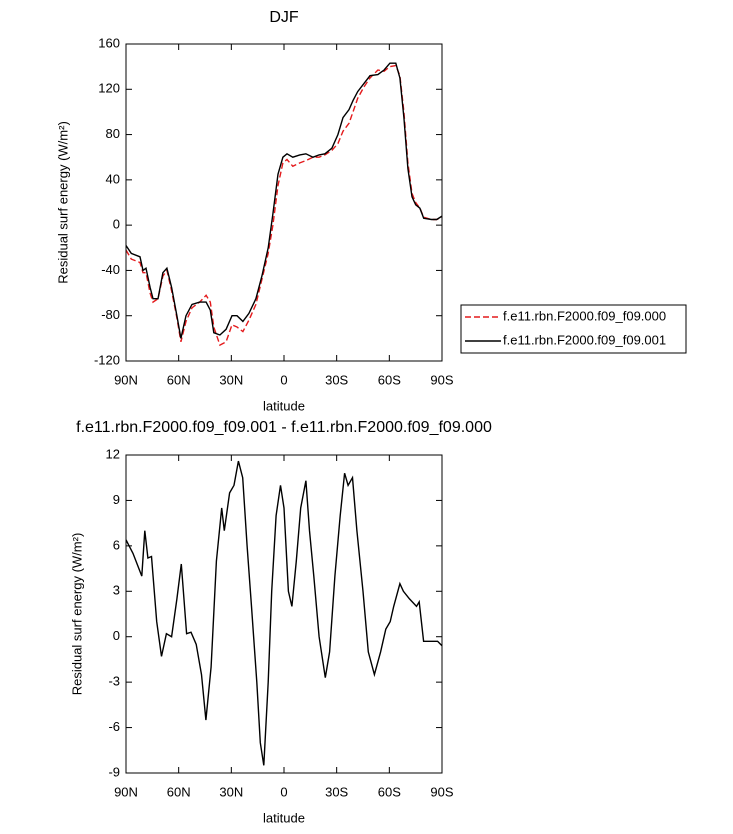 The height and width of the screenshot is (834, 733). I want to click on y-tick-label: 6, so click(116, 544).